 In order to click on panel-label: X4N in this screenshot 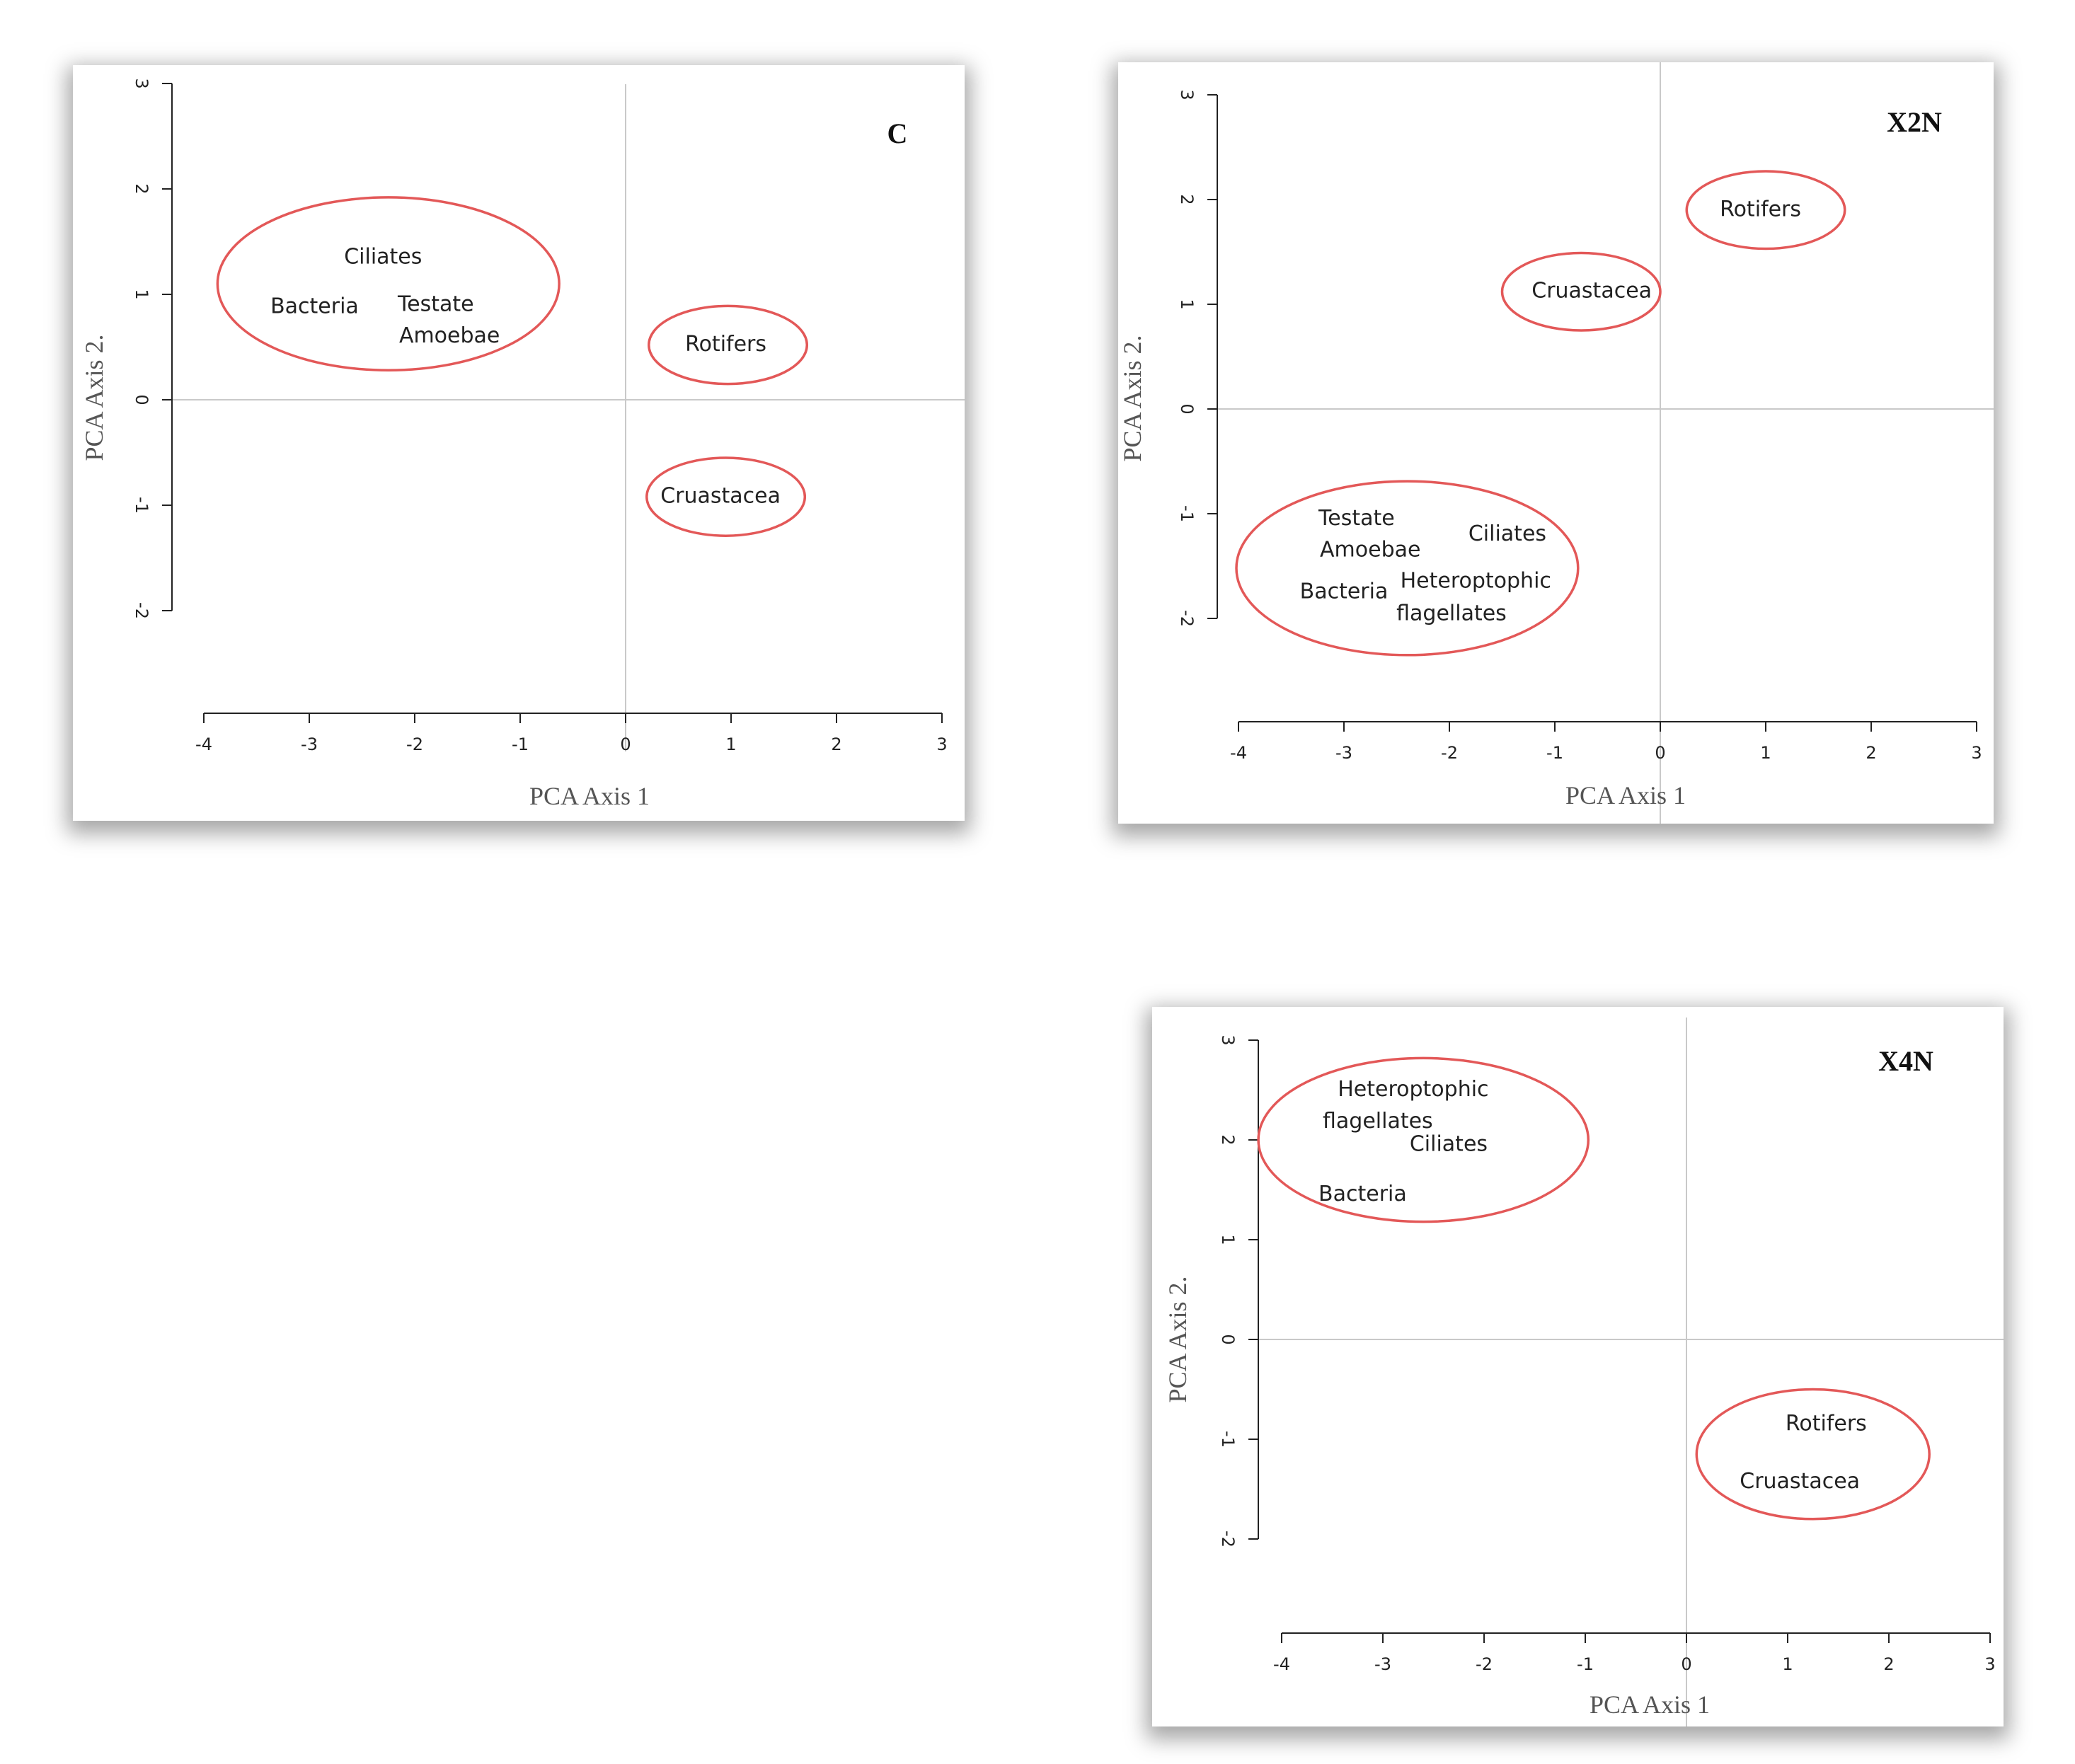, I will do `click(1905, 1061)`.